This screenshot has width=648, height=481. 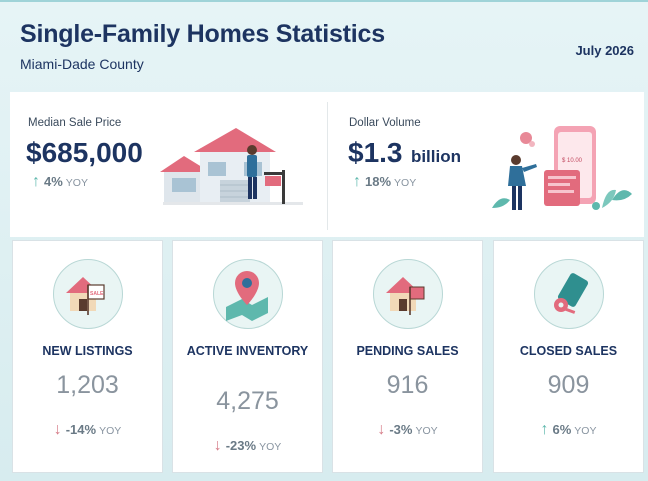 What do you see at coordinates (53, 181) in the screenshot?
I see `kpi-change-pct: 4%` at bounding box center [53, 181].